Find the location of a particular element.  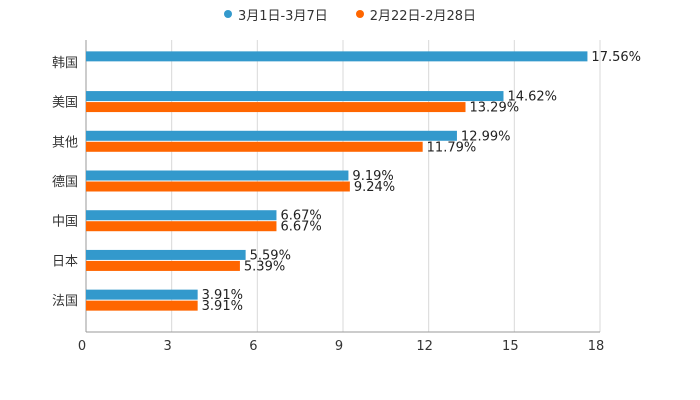

category-label: 其他 is located at coordinates (65, 142).